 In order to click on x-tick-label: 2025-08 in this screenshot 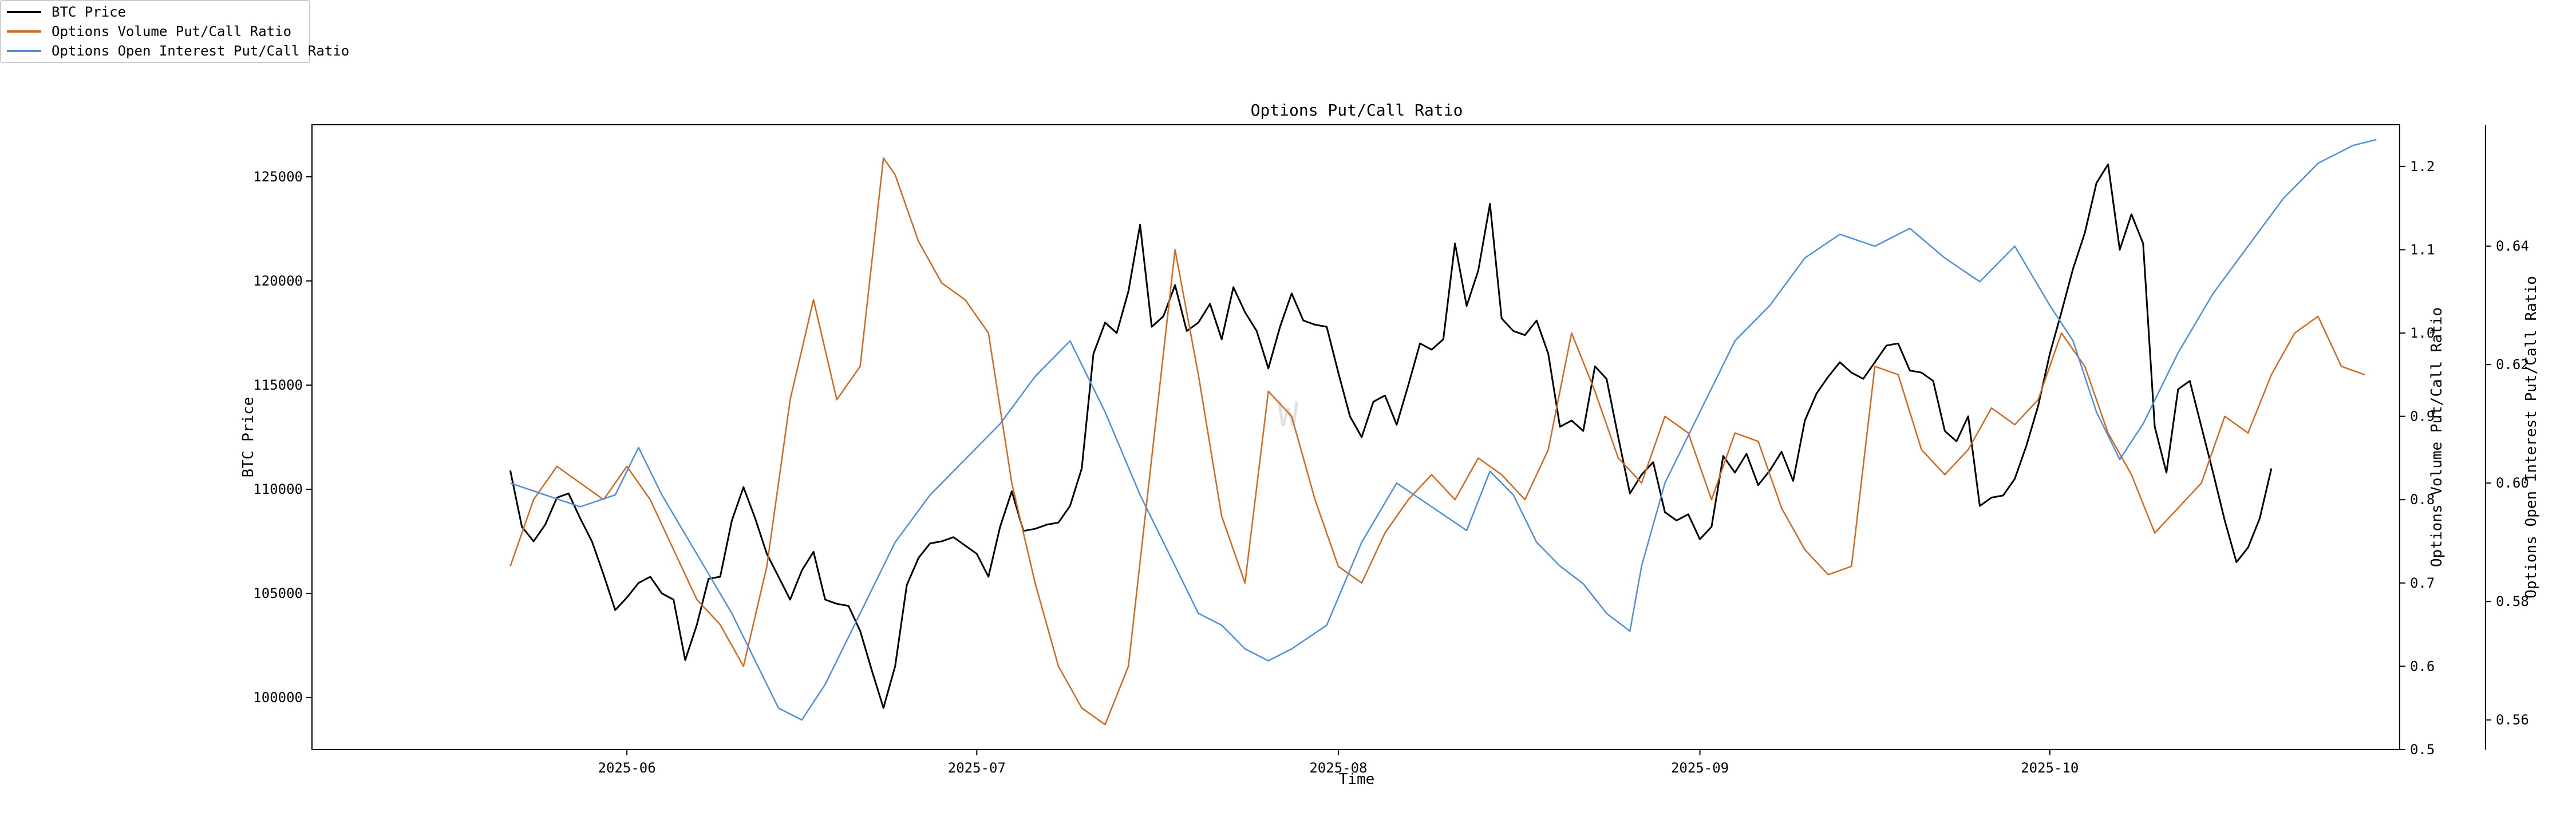, I will do `click(1338, 768)`.